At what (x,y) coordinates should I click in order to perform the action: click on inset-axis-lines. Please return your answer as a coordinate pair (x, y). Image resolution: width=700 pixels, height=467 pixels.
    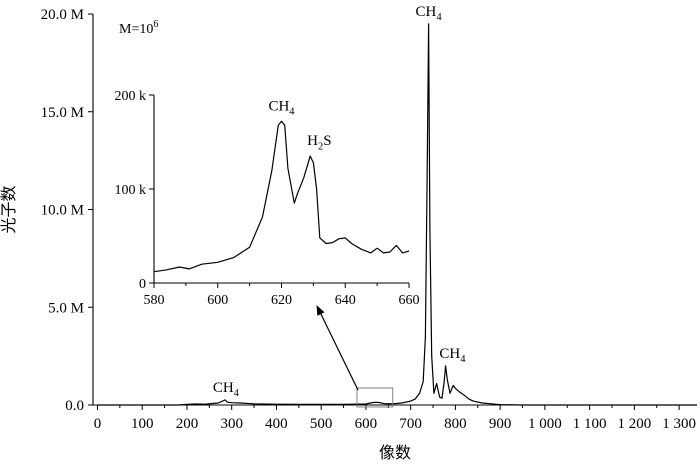
    Looking at the image, I should click on (281, 189).